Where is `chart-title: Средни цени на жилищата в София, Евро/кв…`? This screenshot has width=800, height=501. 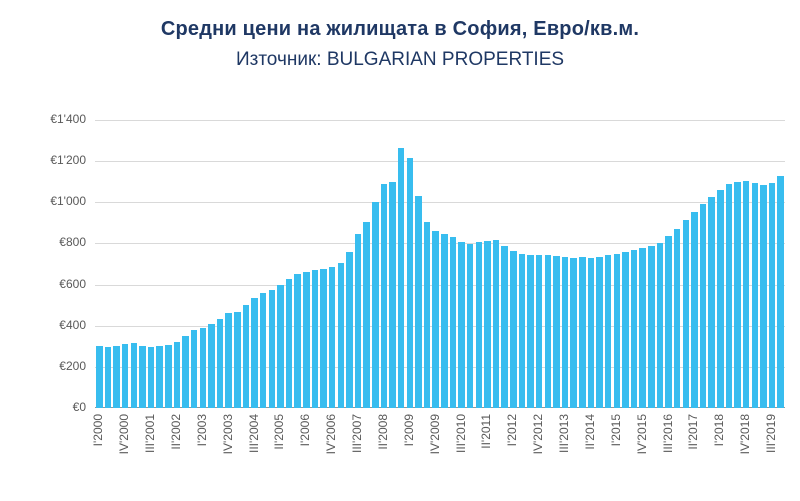
chart-title: Средни цени на жилищата в София, Евро/кв… is located at coordinates (400, 29).